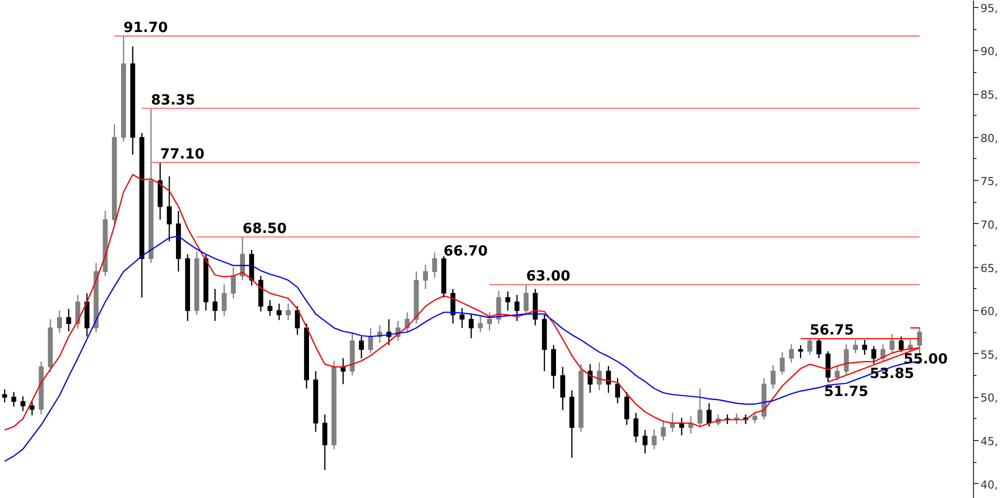  I want to click on y-tick-label: 80,, so click(989, 138).